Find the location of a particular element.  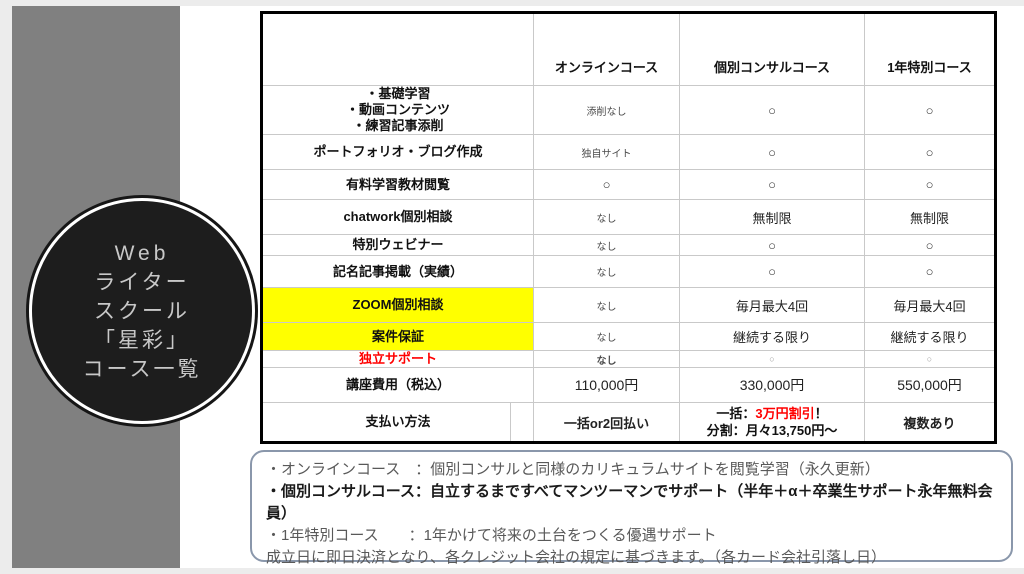

feature-cell: chatwork個別相談 is located at coordinates (397, 217).